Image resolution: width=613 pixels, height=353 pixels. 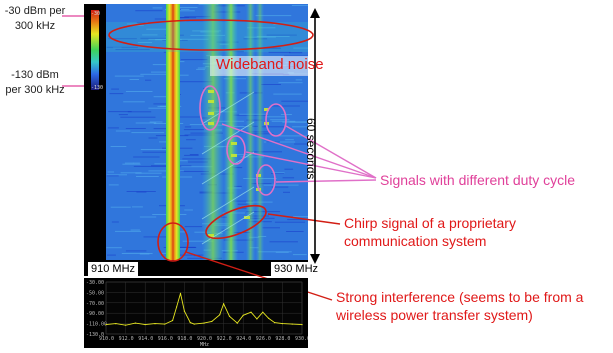 I want to click on freq-label-left: 910 MHz, so click(x=113, y=269).